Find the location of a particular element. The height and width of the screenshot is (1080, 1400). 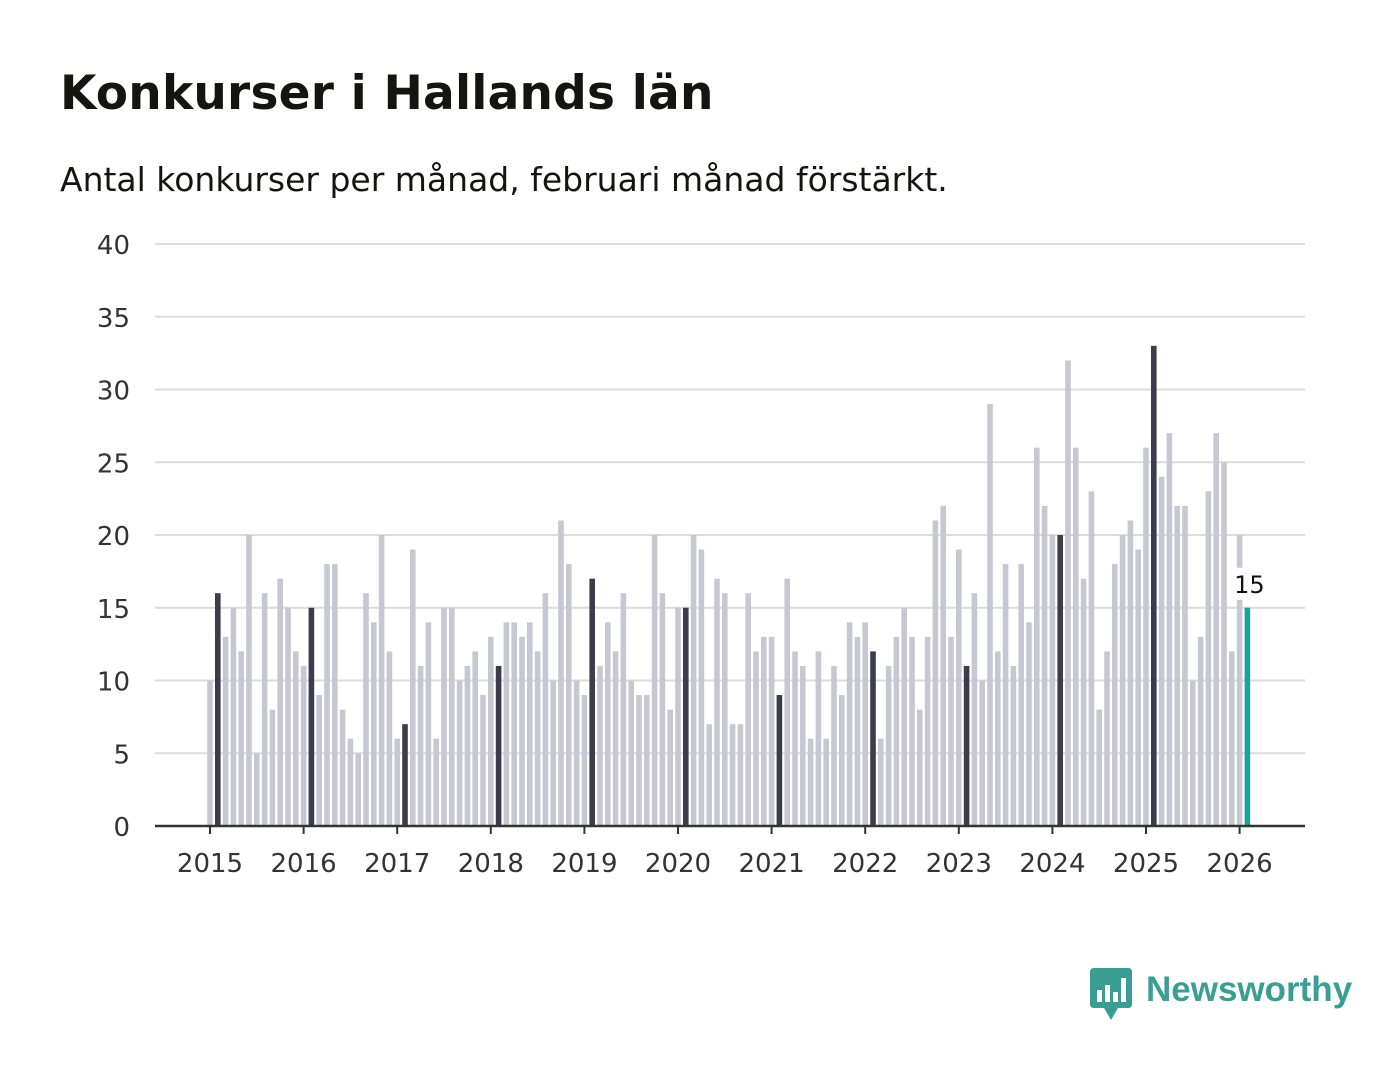

y-tick-label: 30 is located at coordinates (113, 392).